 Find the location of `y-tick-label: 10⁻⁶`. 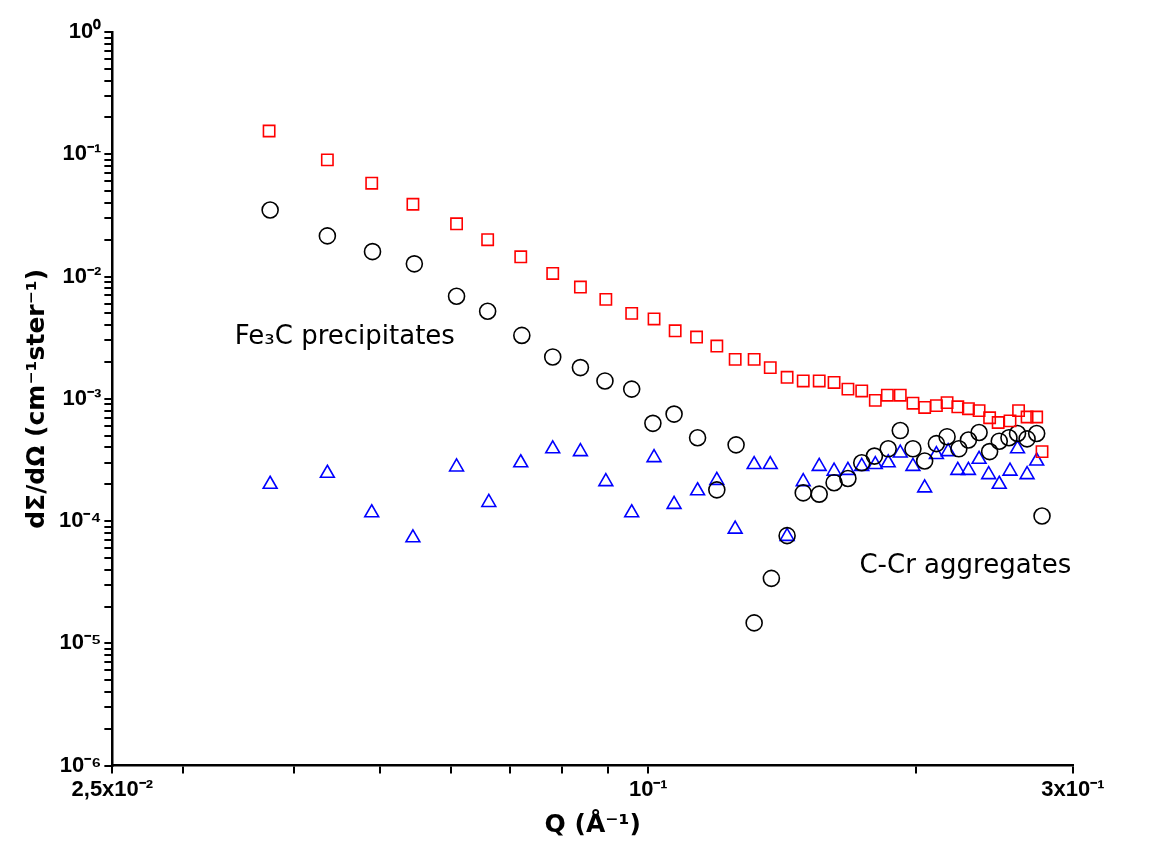

y-tick-label: 10⁻⁶ is located at coordinates (80, 764).